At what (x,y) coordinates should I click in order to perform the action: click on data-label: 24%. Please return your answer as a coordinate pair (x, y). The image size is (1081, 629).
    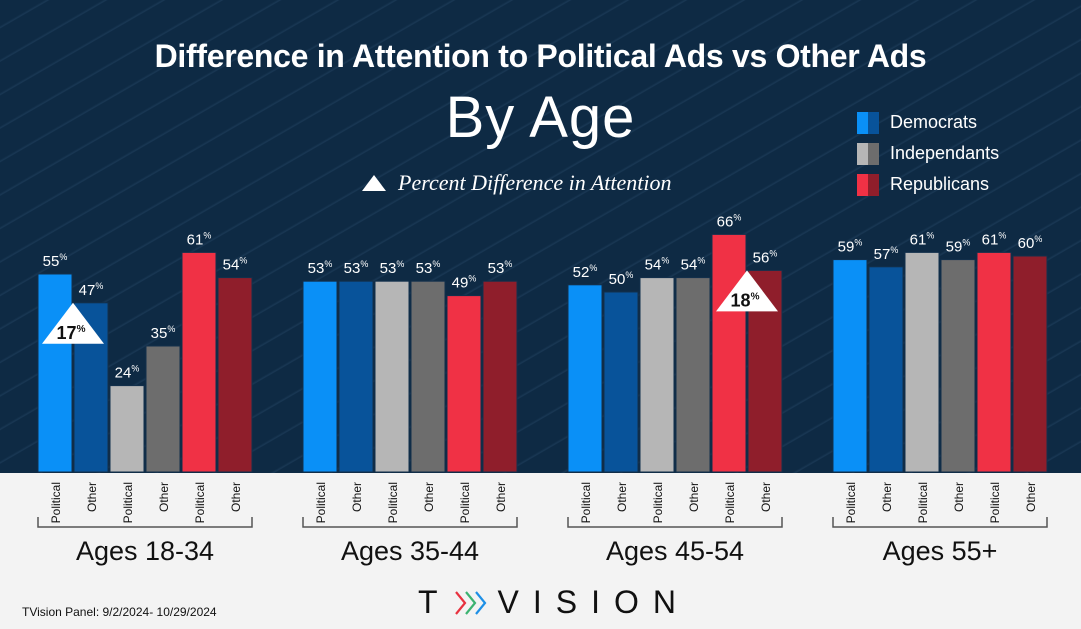
    Looking at the image, I should click on (127, 373).